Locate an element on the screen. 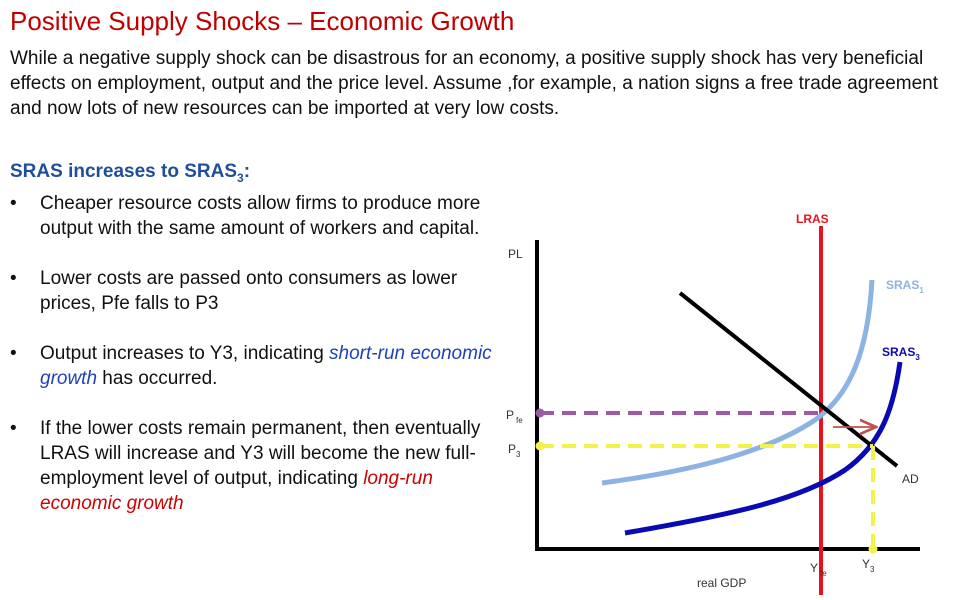 The height and width of the screenshot is (600, 960). long-run-growth-emphasis: long-run economic growth is located at coordinates (236, 491).